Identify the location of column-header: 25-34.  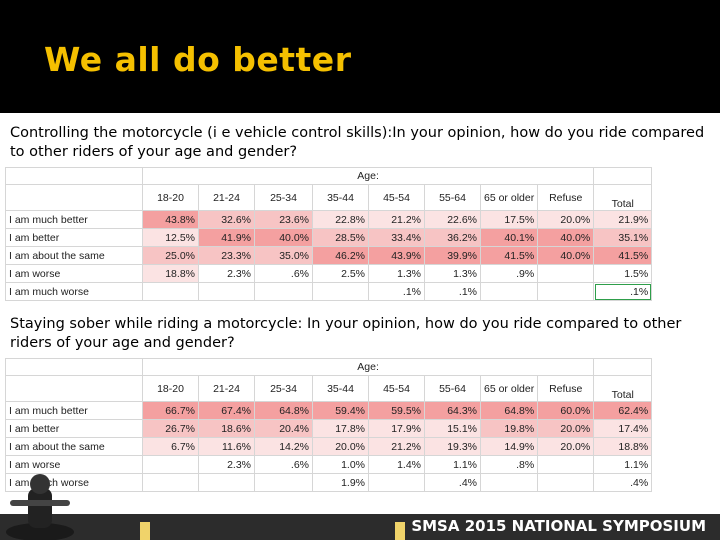
(283, 388).